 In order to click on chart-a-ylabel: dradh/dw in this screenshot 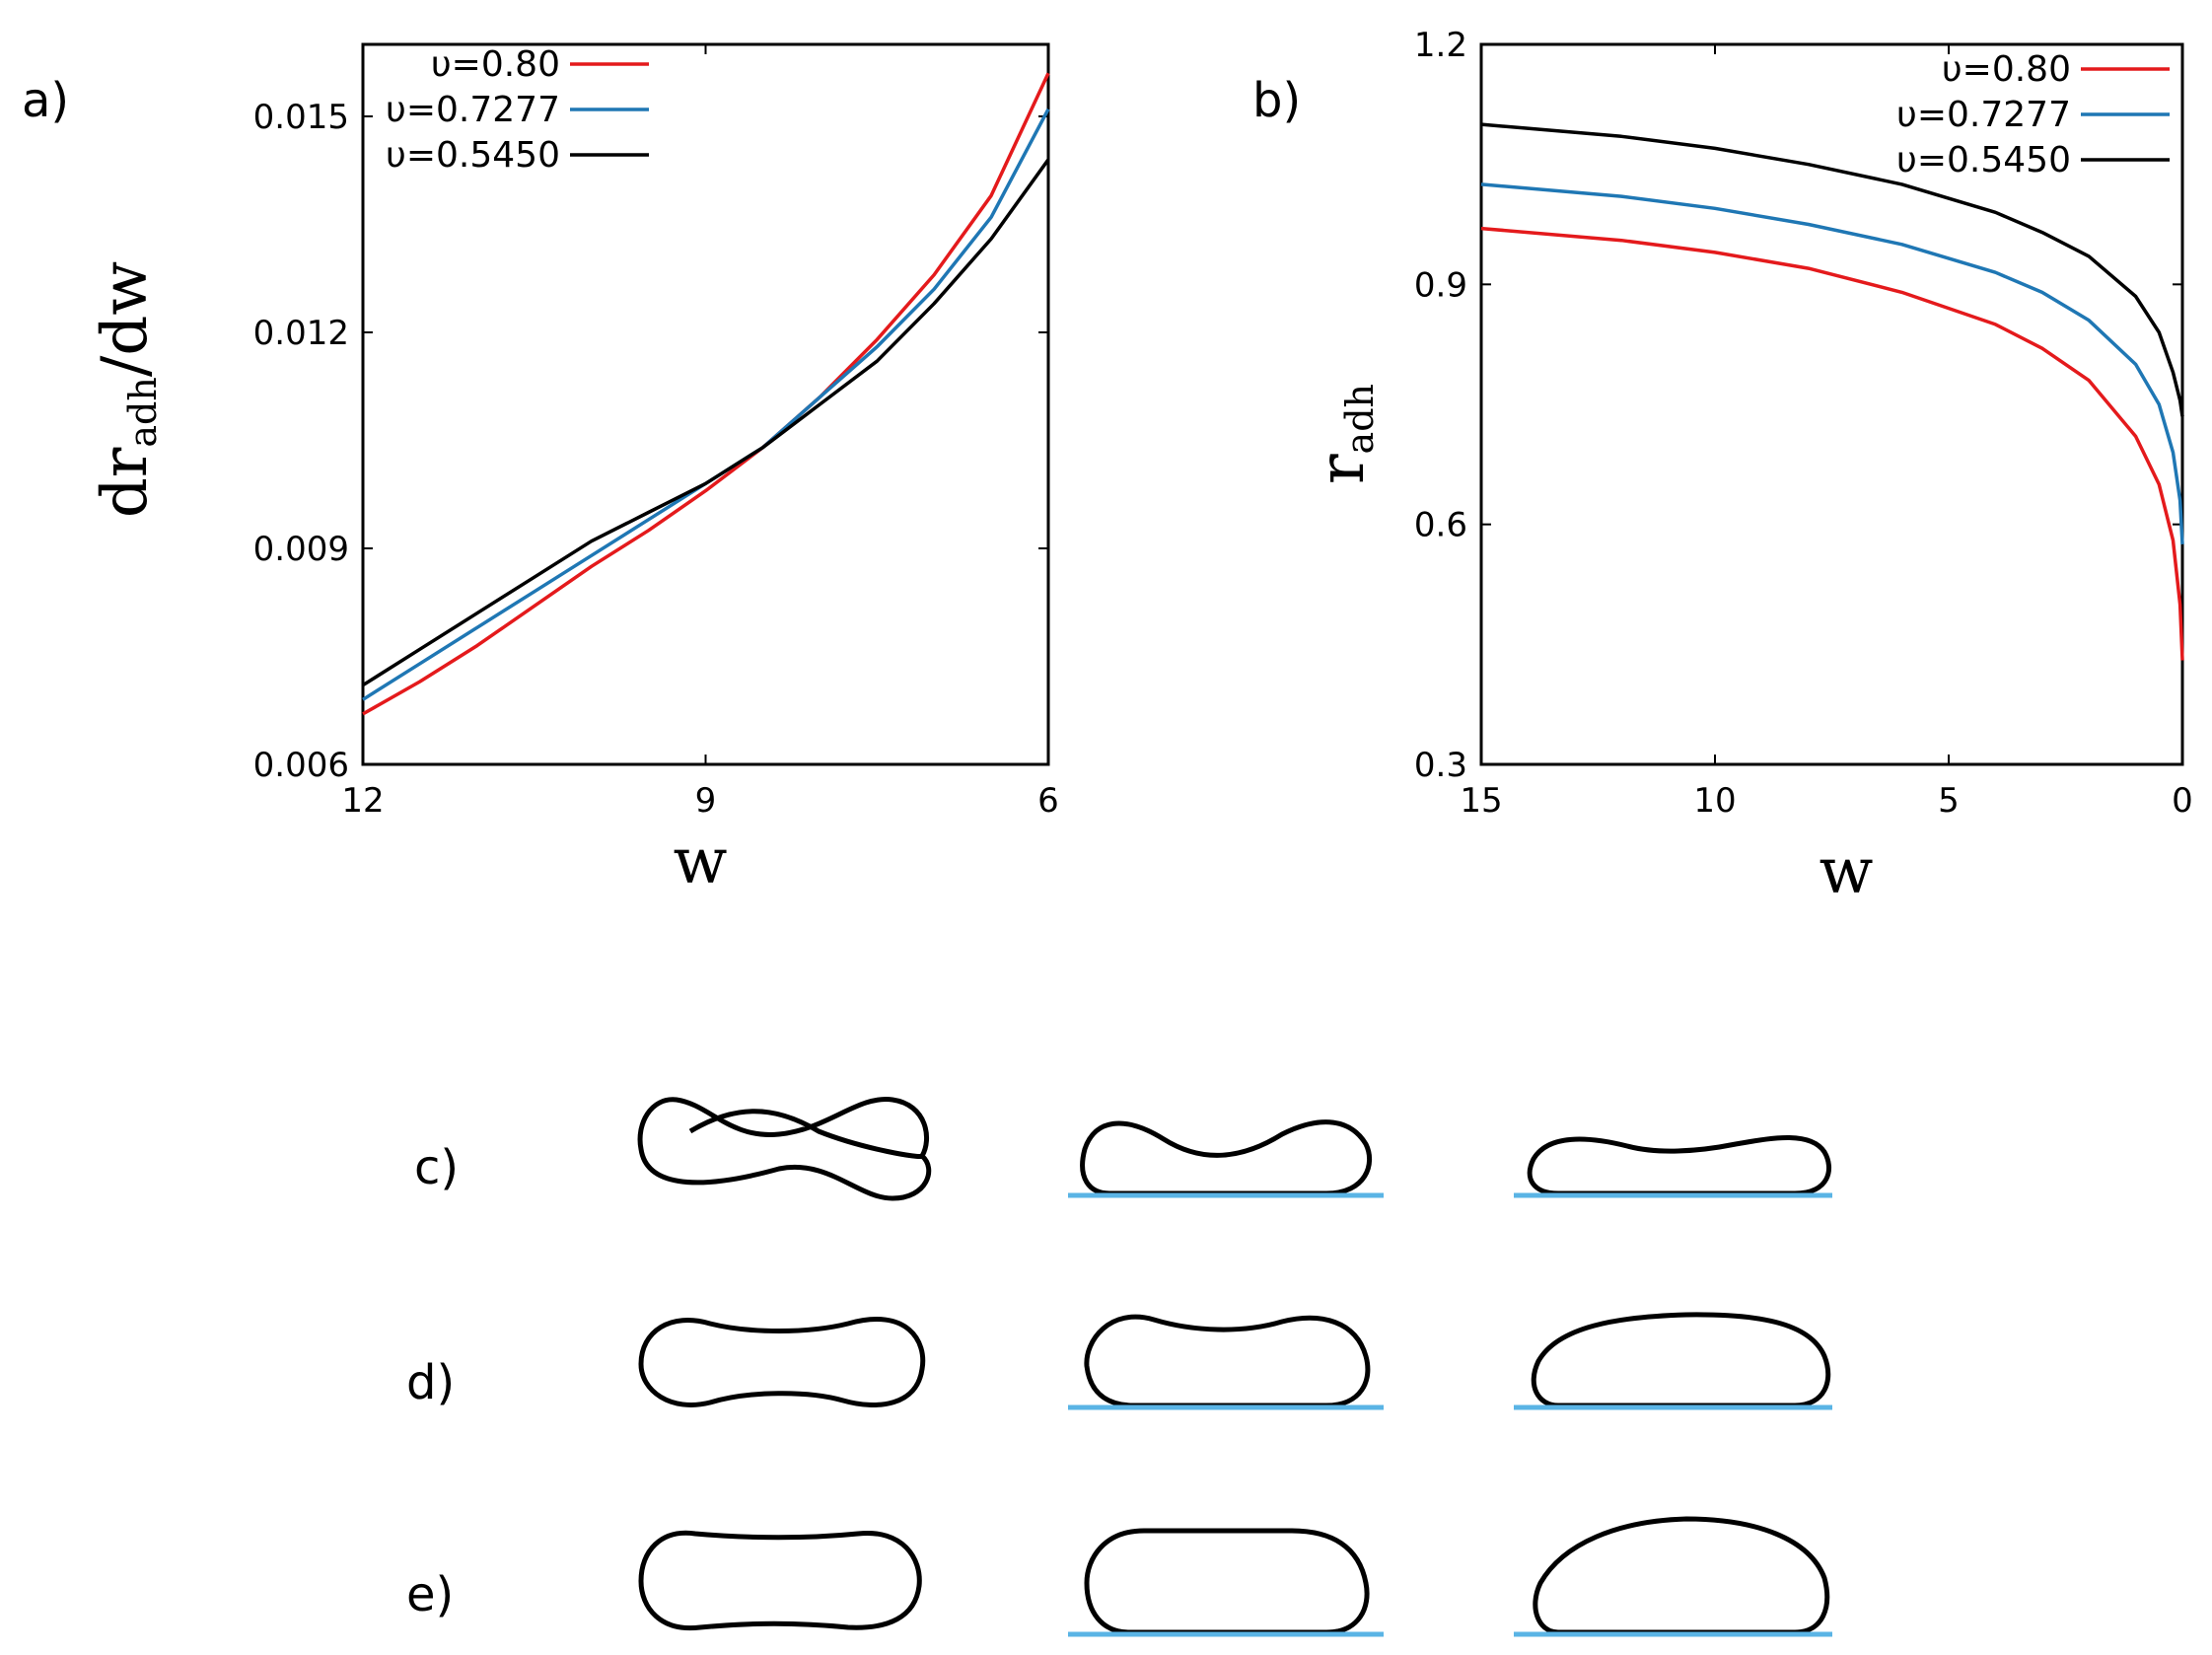, I will do `click(127, 389)`.